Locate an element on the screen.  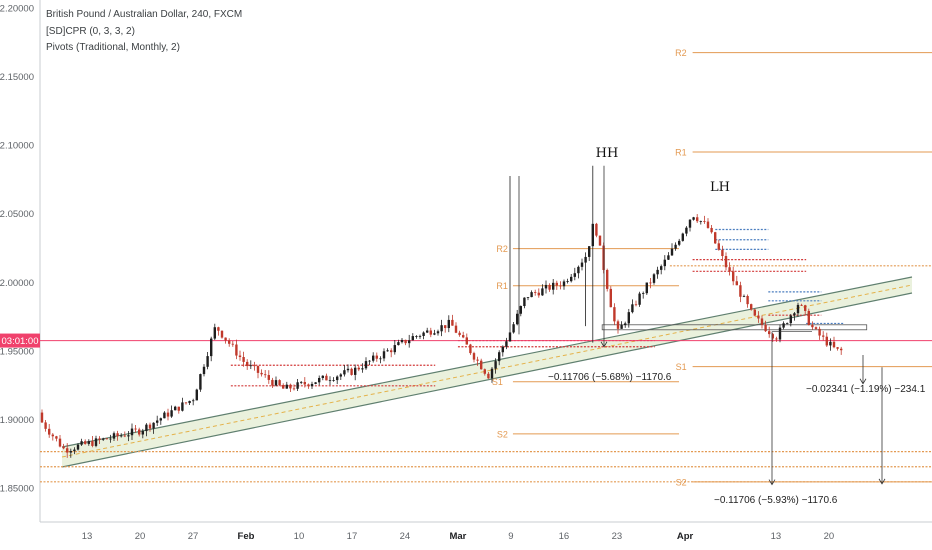
x-tick-label: Apr is located at coordinates (685, 536).